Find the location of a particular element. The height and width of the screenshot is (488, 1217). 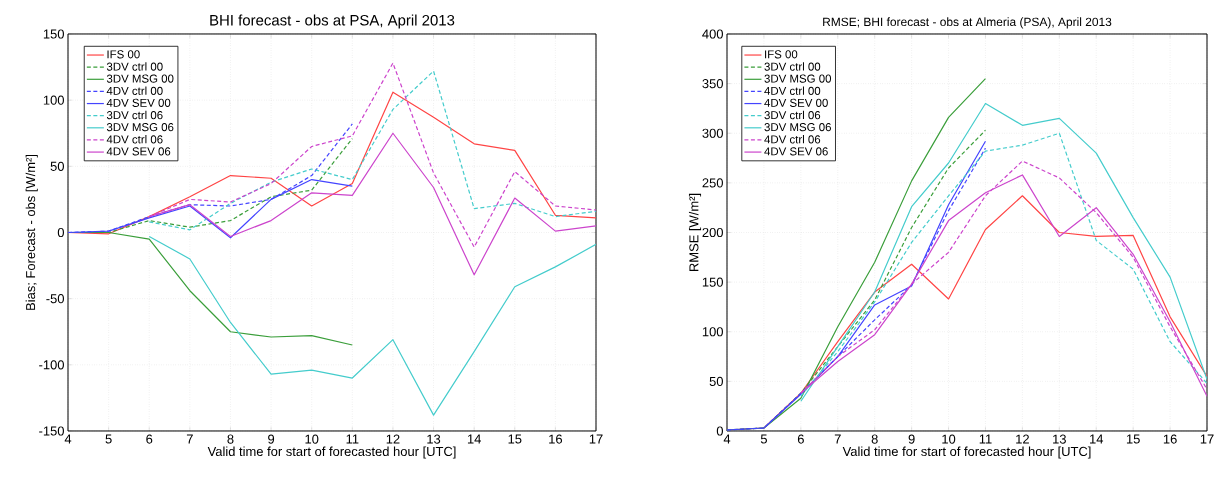

y-tick-label: 250 is located at coordinates (712, 183).